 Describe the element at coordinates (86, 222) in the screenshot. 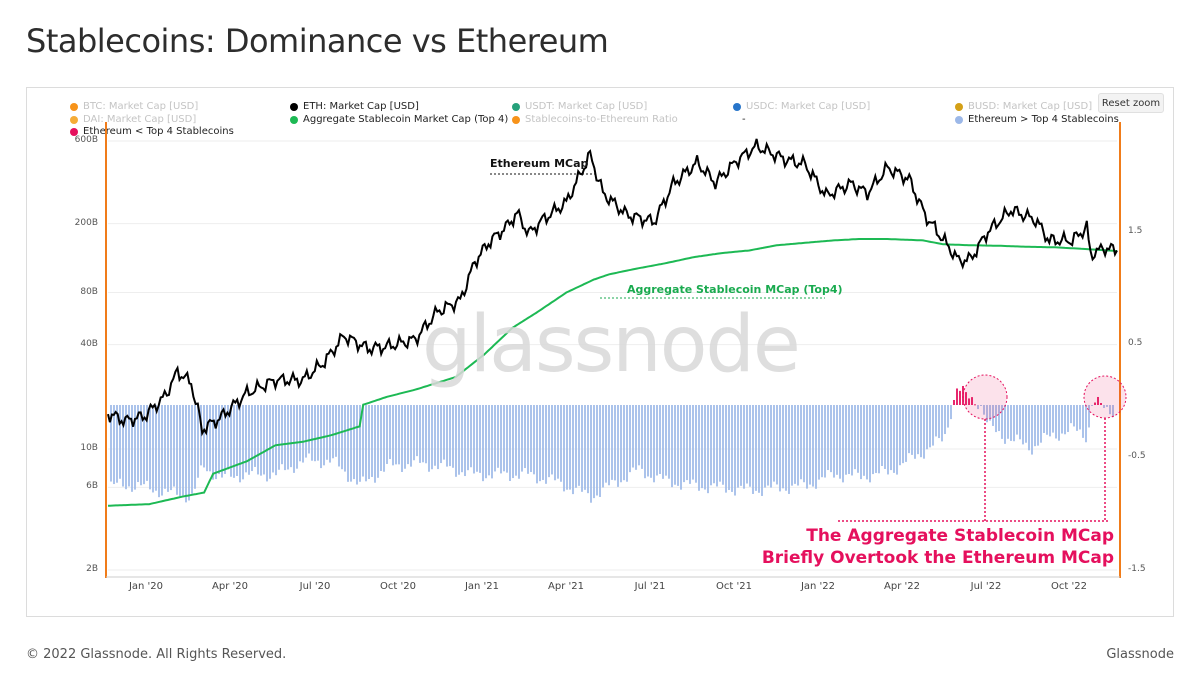

I see `y-left-tick-label: 200B` at that location.